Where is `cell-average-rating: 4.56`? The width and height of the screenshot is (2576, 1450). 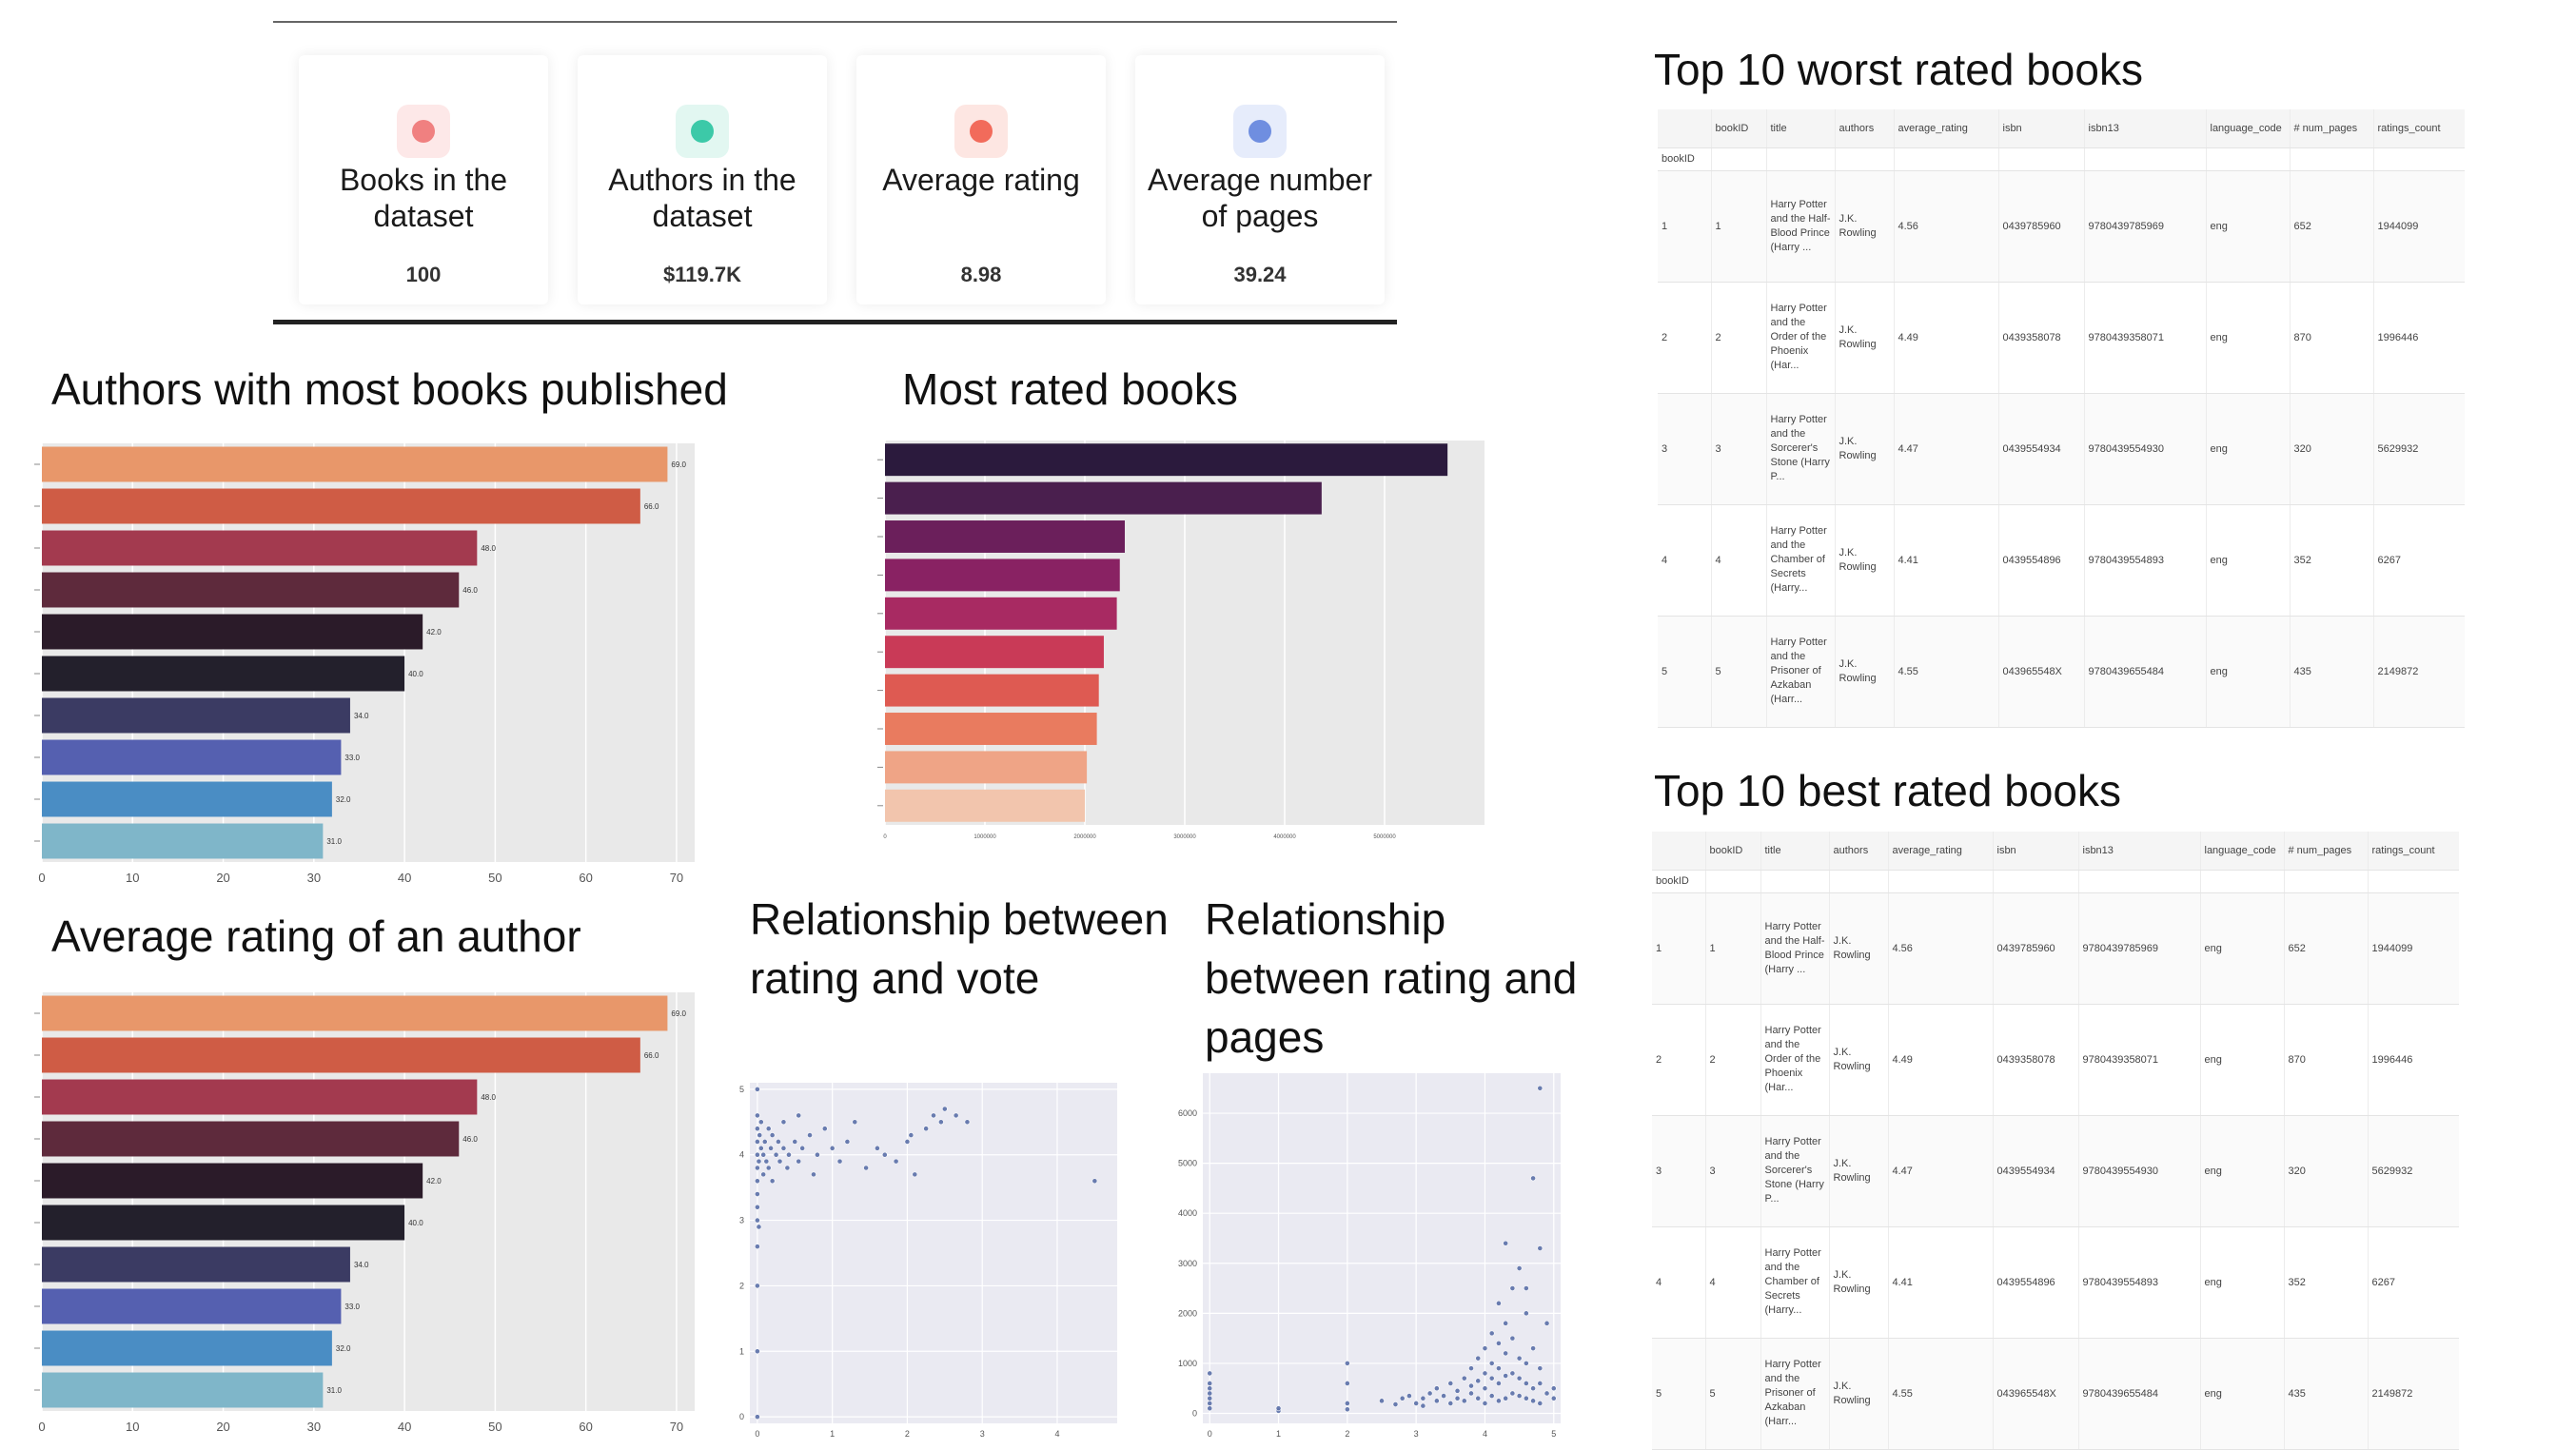
cell-average-rating: 4.56 is located at coordinates (1940, 948).